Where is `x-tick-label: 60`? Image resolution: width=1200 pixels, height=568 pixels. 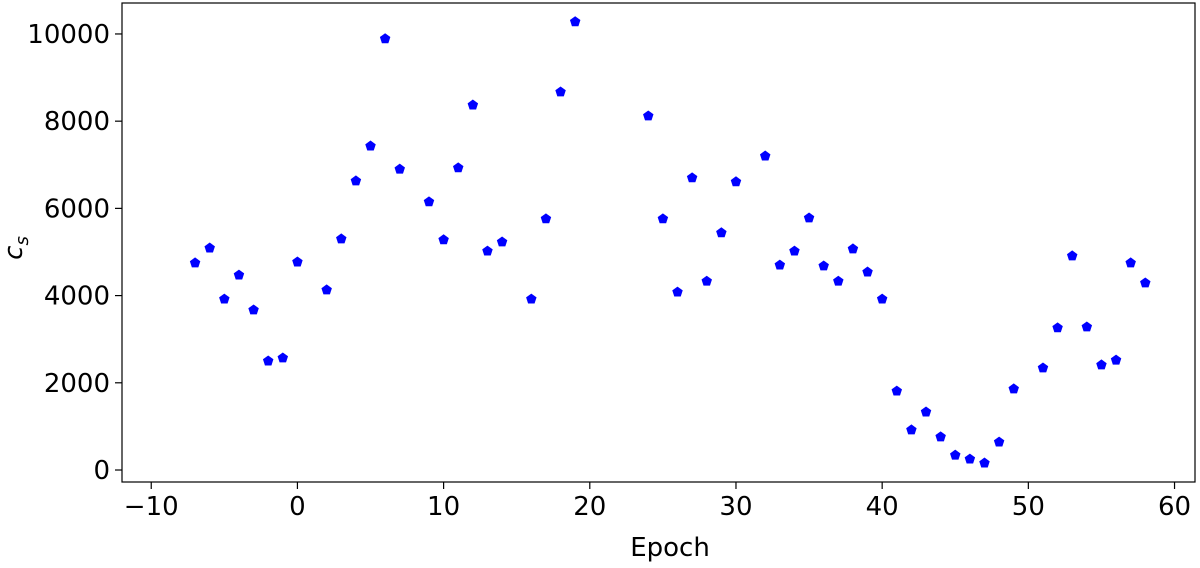
x-tick-label: 60 is located at coordinates (1174, 507).